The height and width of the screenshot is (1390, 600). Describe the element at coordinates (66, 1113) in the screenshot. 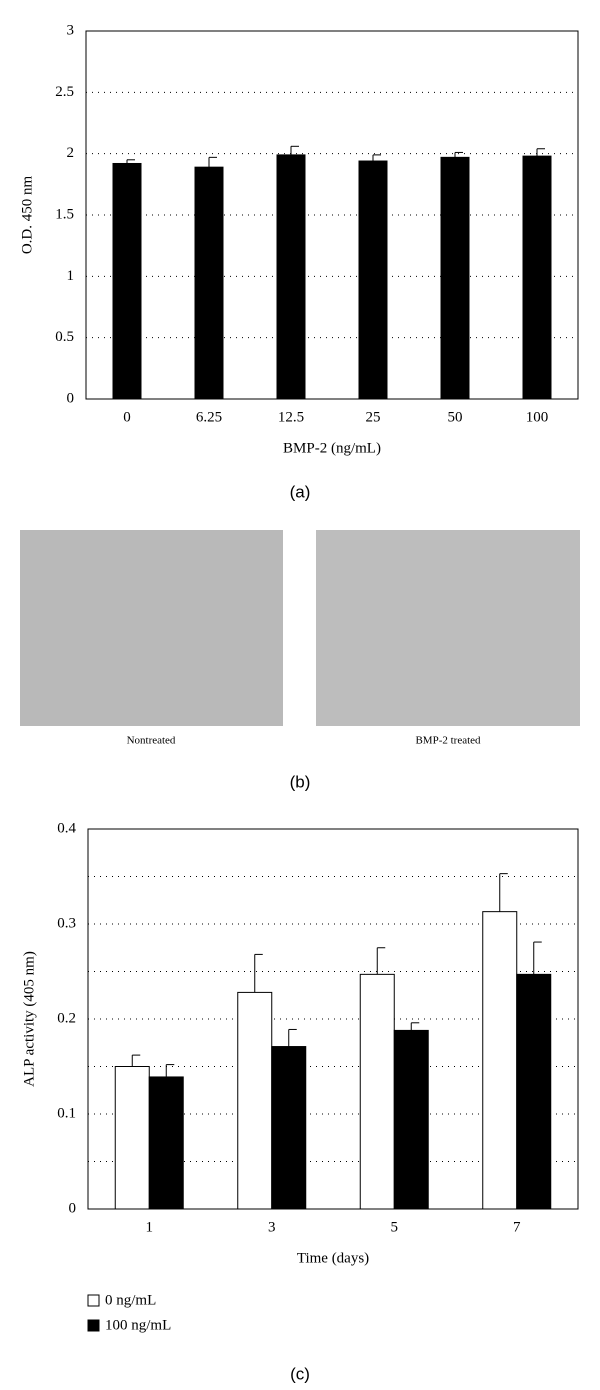

I see `y-tick-label: 0.1` at that location.